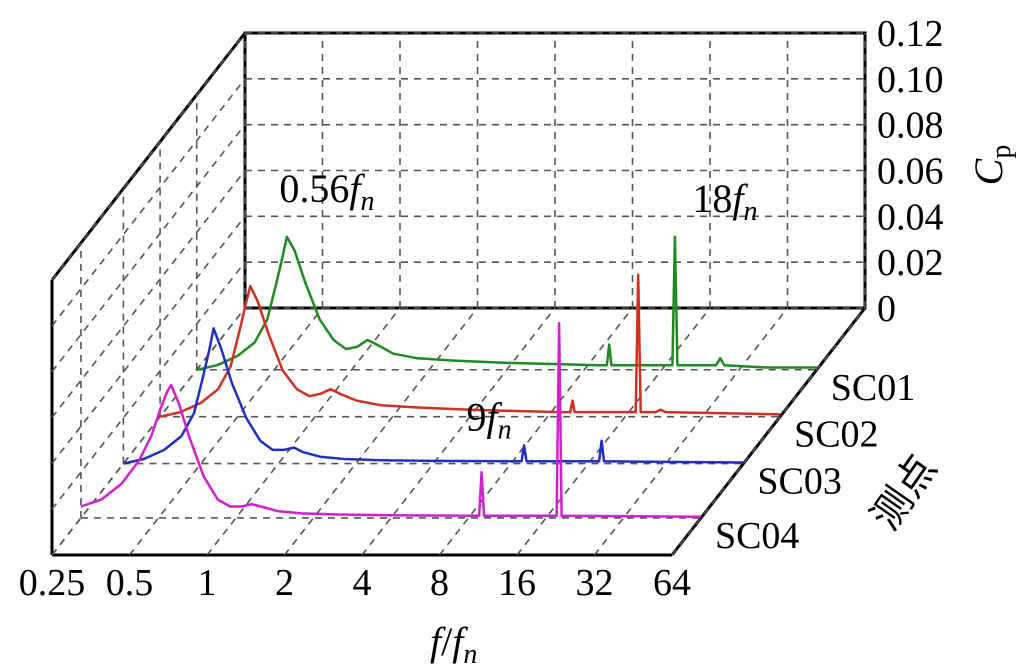 The image size is (1024, 670). Describe the element at coordinates (910, 263) in the screenshot. I see `z-tick-label: 0.02` at that location.